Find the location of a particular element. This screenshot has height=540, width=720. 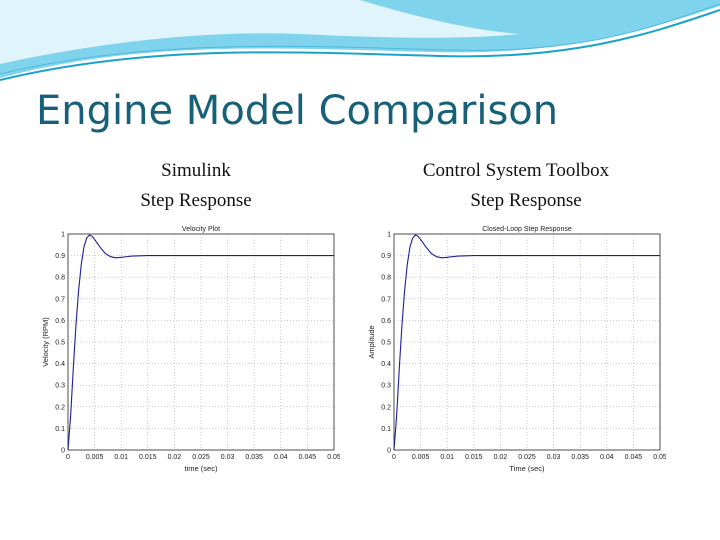

wave-thin-line is located at coordinates (360, 39).